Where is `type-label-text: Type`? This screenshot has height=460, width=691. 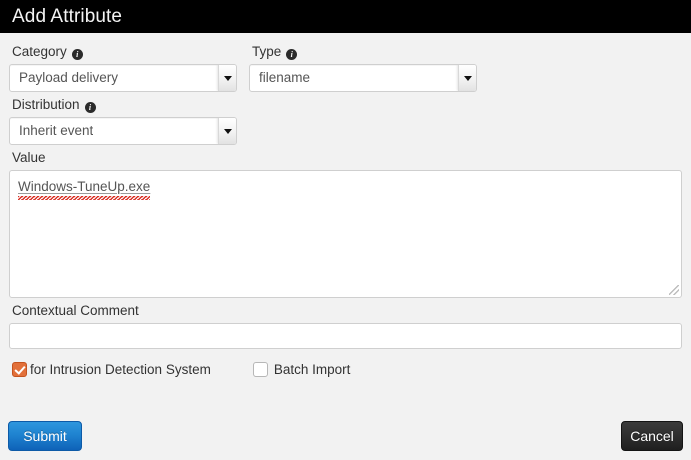 type-label-text: Type is located at coordinates (267, 51).